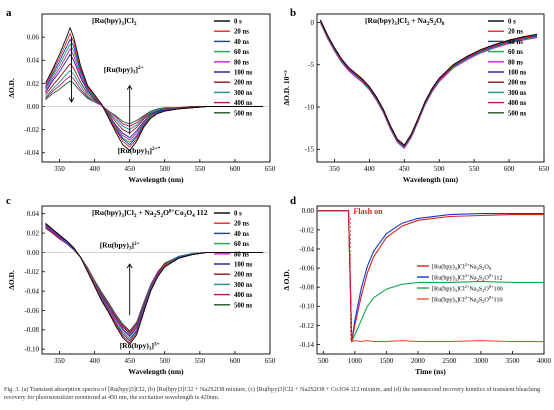 The height and width of the screenshot is (410, 554). What do you see at coordinates (512, 361) in the screenshot?
I see `x-tick-label: 3500` at bounding box center [512, 361].